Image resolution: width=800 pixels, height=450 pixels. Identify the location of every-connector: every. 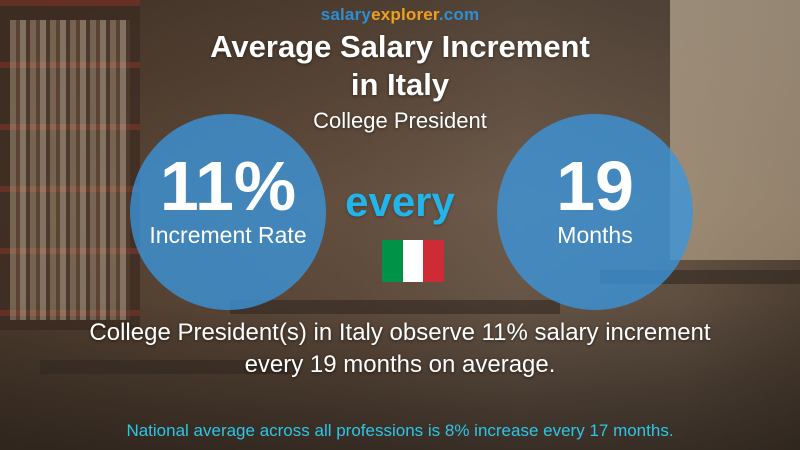
(400, 201).